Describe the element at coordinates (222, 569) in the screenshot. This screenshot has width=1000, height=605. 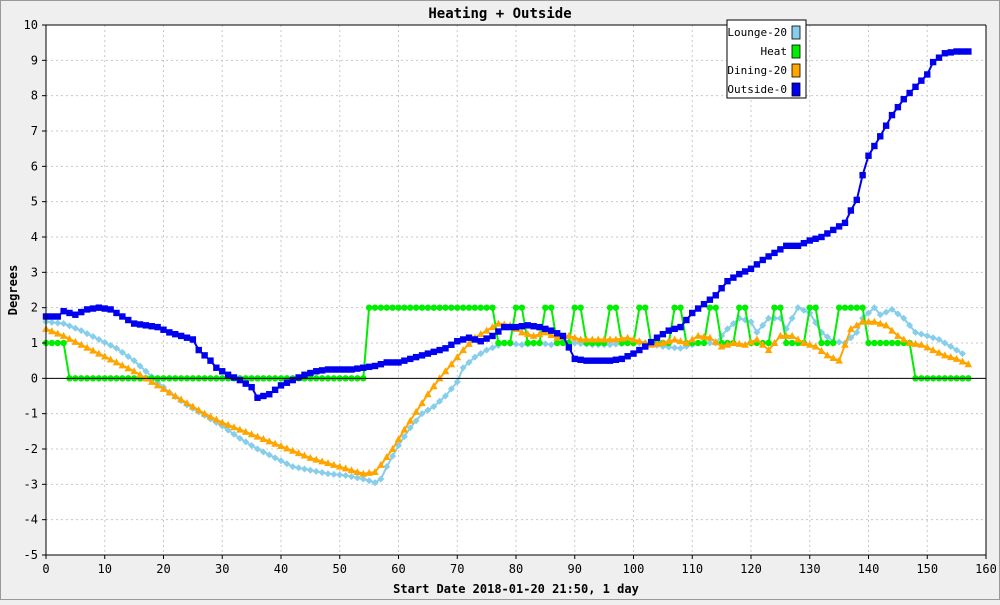
I see `x-tick-label: 30` at that location.